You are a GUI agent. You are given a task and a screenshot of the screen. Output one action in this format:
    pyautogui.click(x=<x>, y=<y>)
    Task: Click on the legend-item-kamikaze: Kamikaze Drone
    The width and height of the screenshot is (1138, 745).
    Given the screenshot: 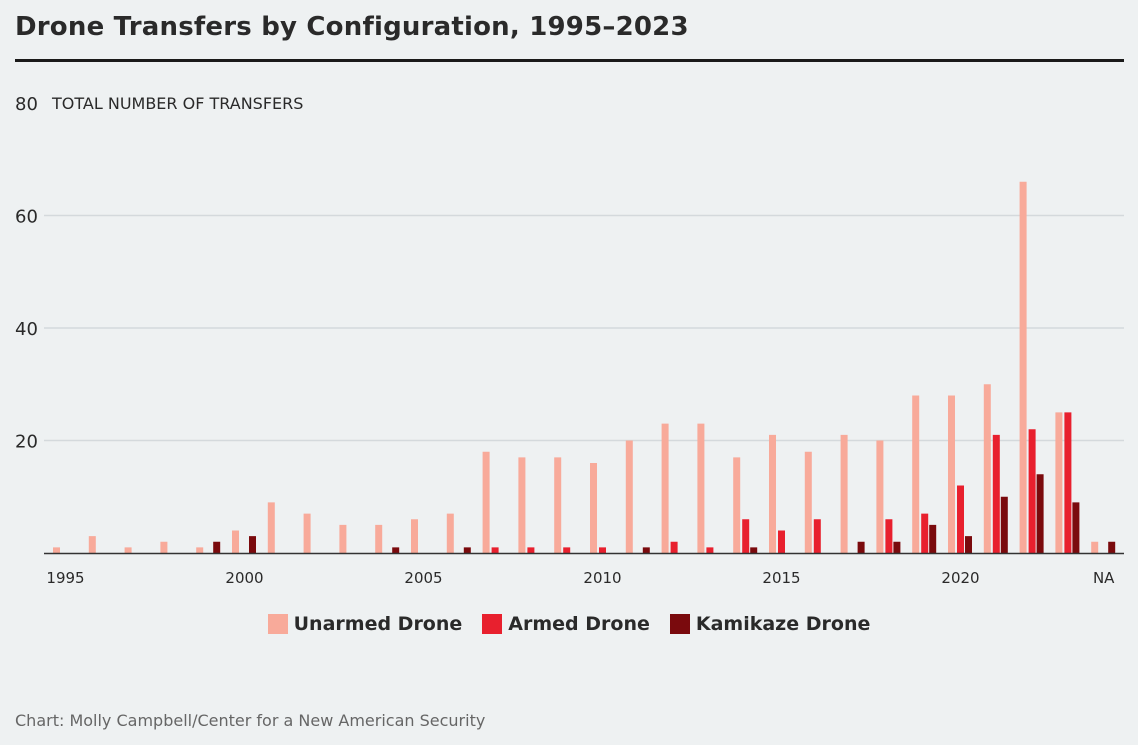 What is the action you would take?
    pyautogui.click(x=770, y=624)
    